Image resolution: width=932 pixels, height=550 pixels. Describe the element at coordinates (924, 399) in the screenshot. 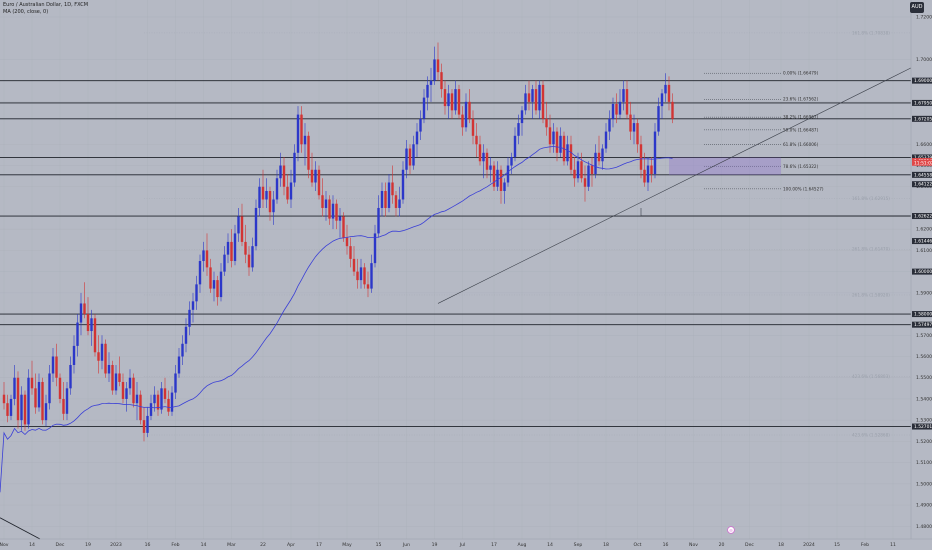

I see `price-tick-label: 1.54000` at that location.